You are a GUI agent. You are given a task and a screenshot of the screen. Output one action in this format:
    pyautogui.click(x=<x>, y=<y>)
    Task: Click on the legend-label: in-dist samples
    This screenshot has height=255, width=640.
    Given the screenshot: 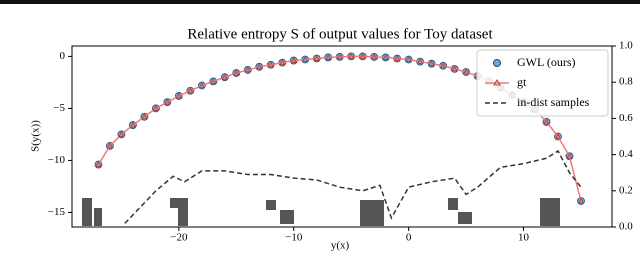 What is the action you would take?
    pyautogui.click(x=553, y=102)
    